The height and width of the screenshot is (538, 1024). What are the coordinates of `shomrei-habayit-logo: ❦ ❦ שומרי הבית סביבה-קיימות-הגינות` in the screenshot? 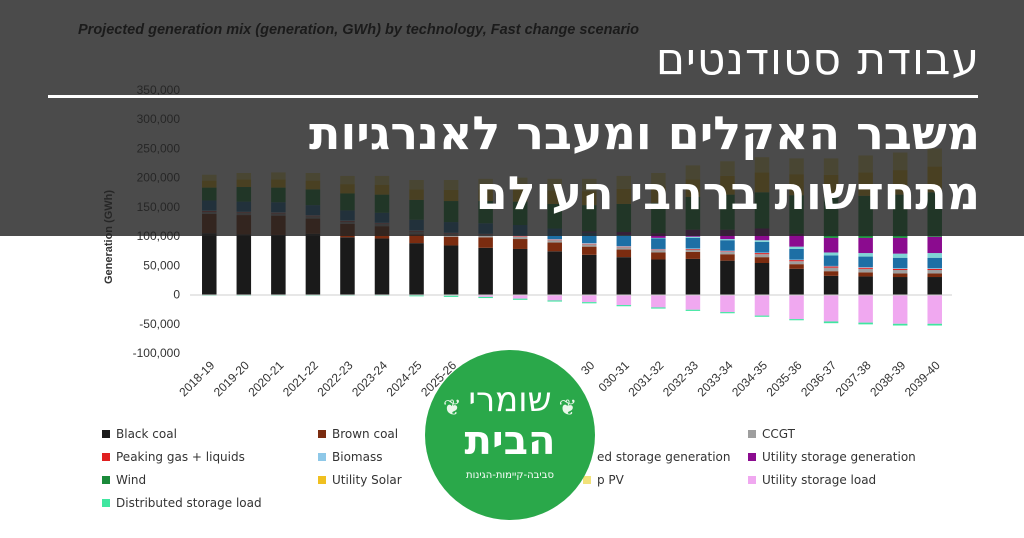 It's located at (510, 435).